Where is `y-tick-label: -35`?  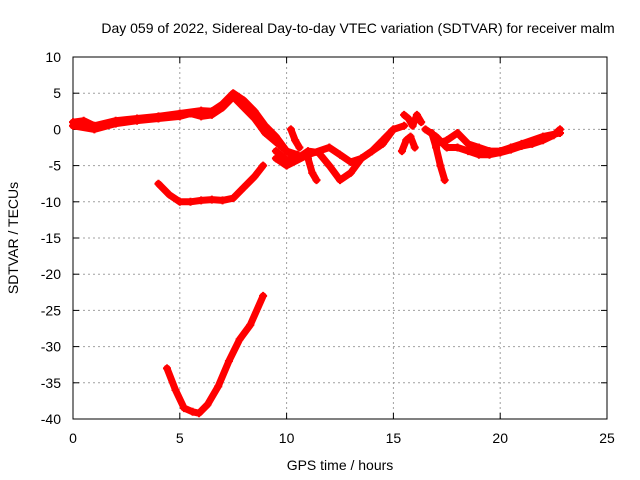
y-tick-label: -35 is located at coordinates (51, 383).